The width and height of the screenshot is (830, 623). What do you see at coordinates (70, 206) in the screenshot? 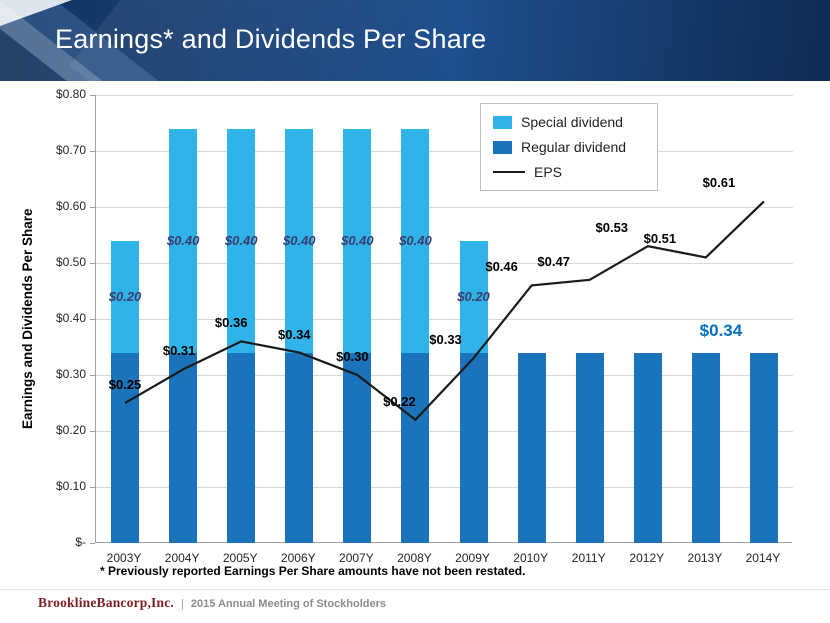
I see `y-tick-label: $0.60` at bounding box center [70, 206].